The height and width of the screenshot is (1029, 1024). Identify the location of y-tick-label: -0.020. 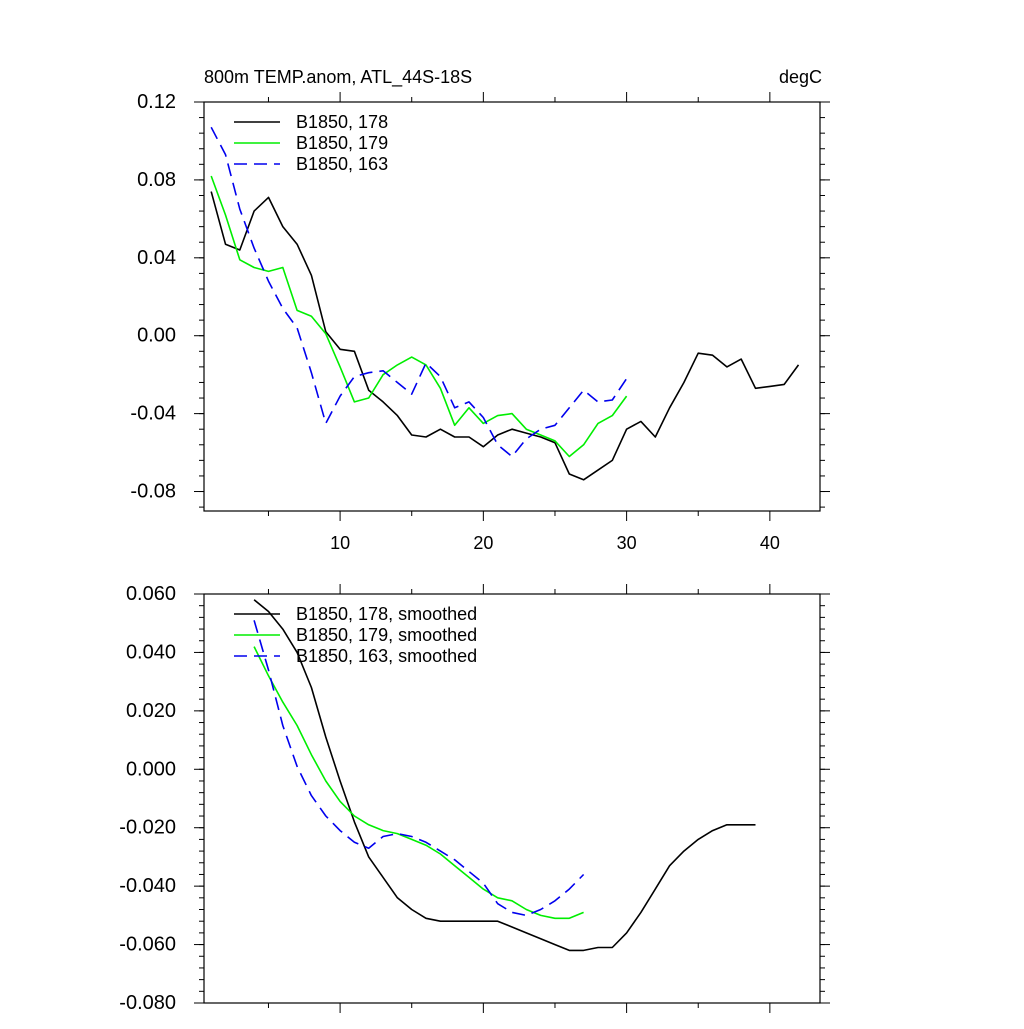
(147, 828).